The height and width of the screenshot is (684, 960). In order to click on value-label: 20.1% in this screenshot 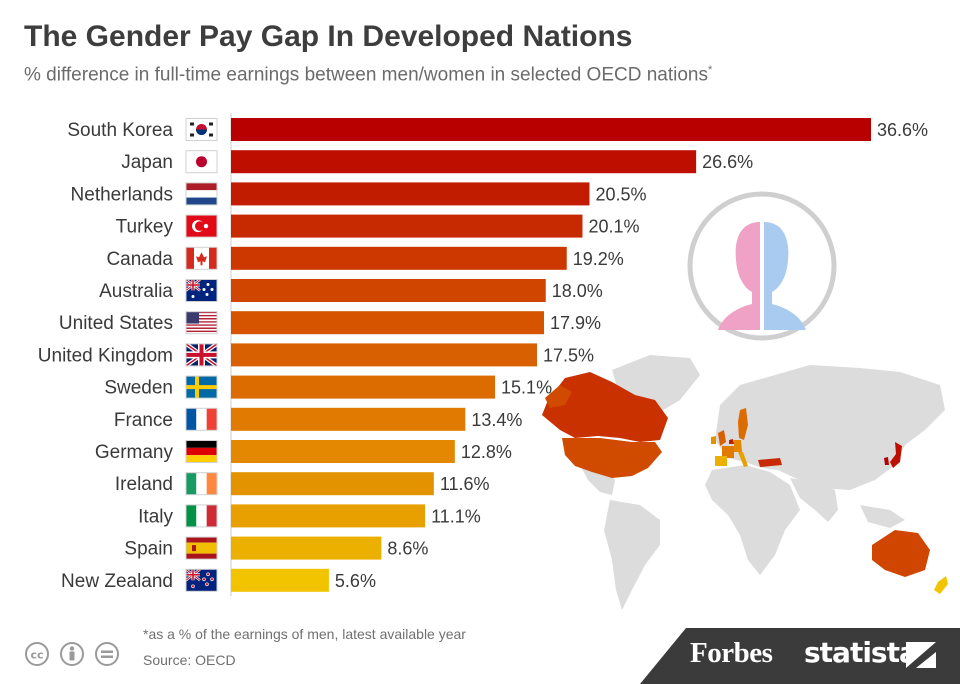, I will do `click(613, 227)`.